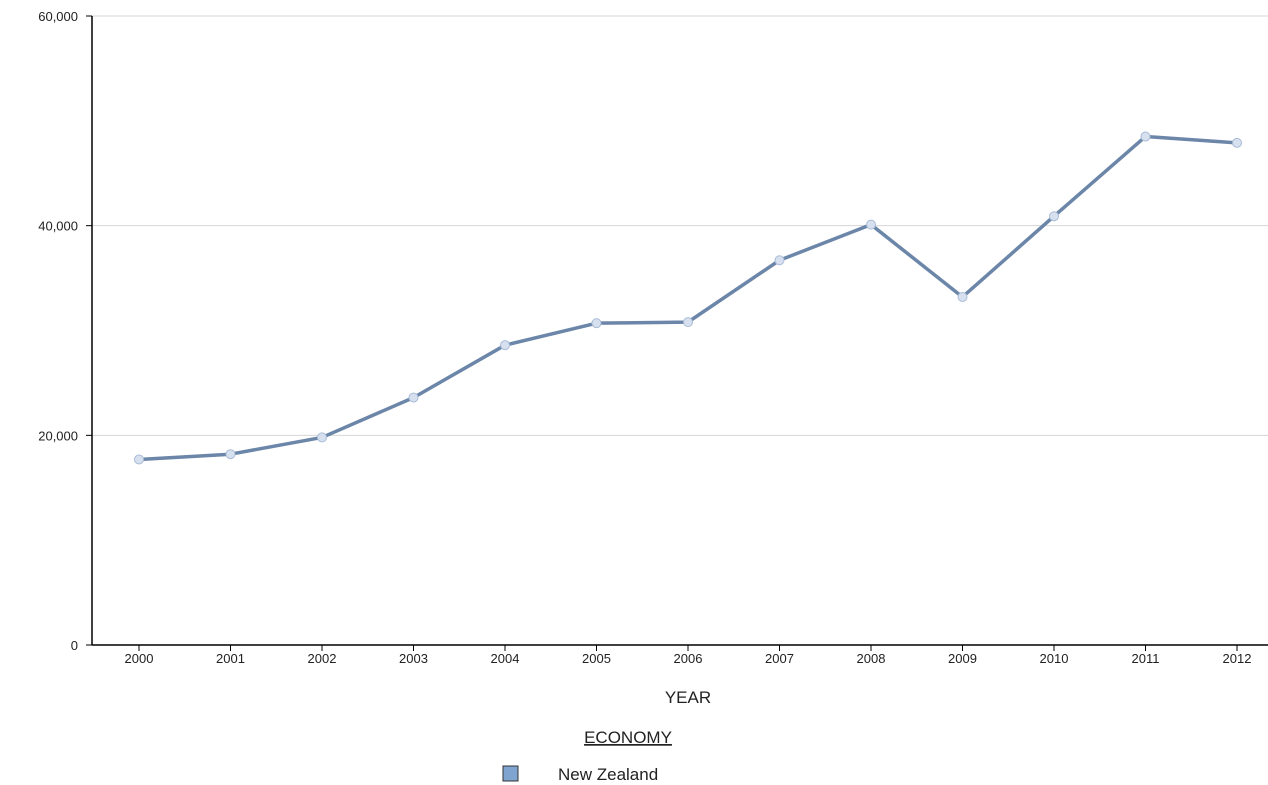  Describe the element at coordinates (628, 737) in the screenshot. I see `legend-title: ECONOMY` at that location.